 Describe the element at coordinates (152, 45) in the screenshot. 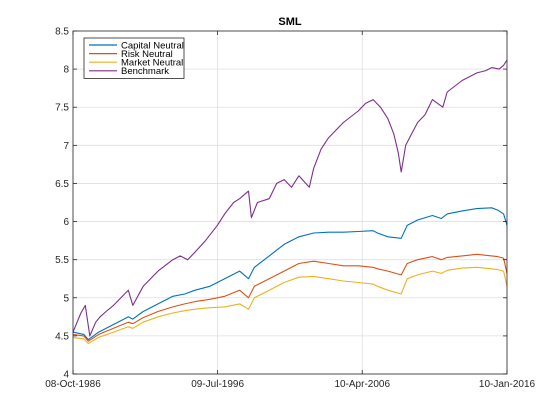

I see `legend-label-capital-neutral: Capital Neutral` at that location.